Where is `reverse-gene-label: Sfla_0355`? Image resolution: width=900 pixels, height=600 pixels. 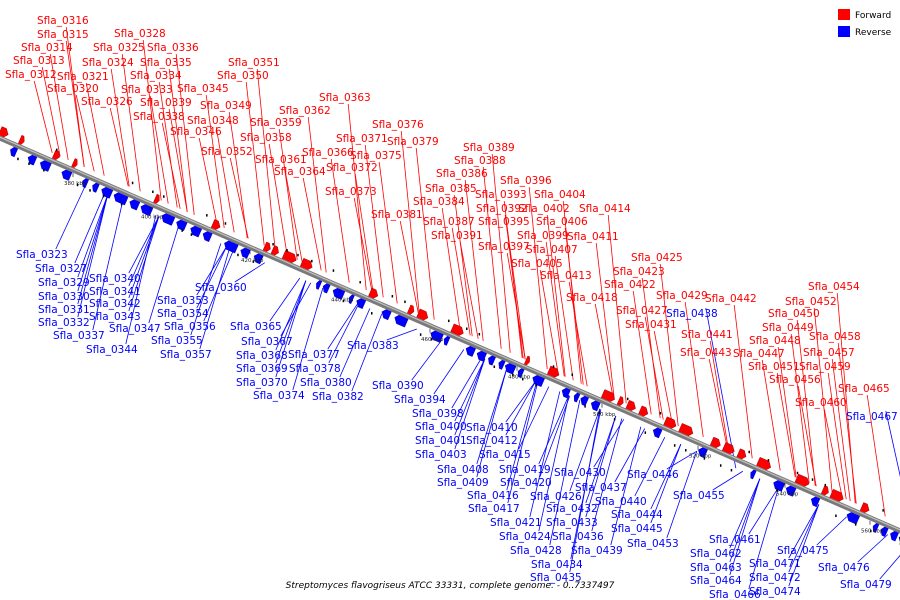 reverse-gene-label: Sfla_0355 is located at coordinates (177, 341).